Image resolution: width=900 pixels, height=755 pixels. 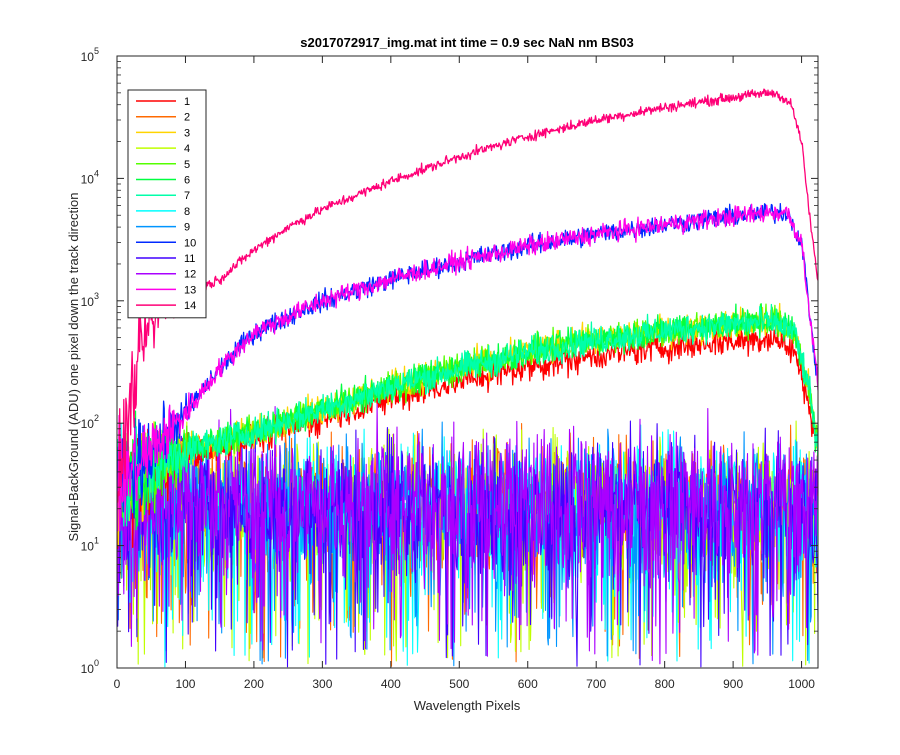 What do you see at coordinates (90, 300) in the screenshot?
I see `y-tick-label: 10³` at bounding box center [90, 300].